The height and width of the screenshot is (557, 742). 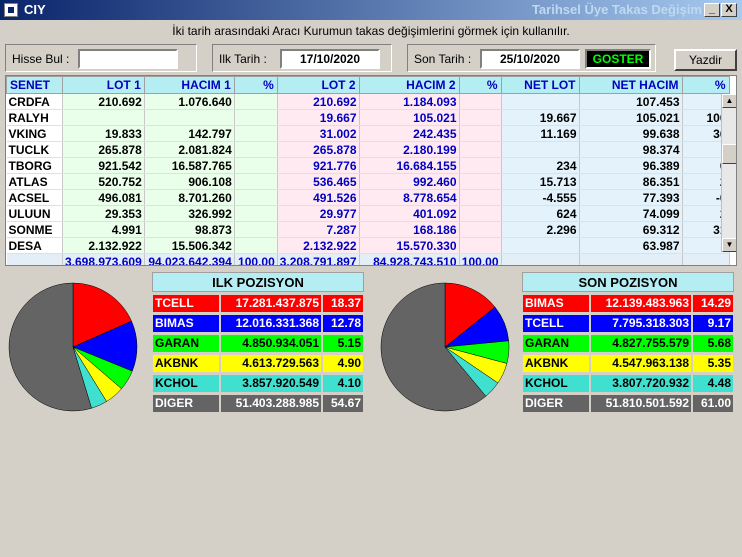 What do you see at coordinates (189, 165) in the screenshot?
I see `table-cell: 16.587.765` at bounding box center [189, 165].